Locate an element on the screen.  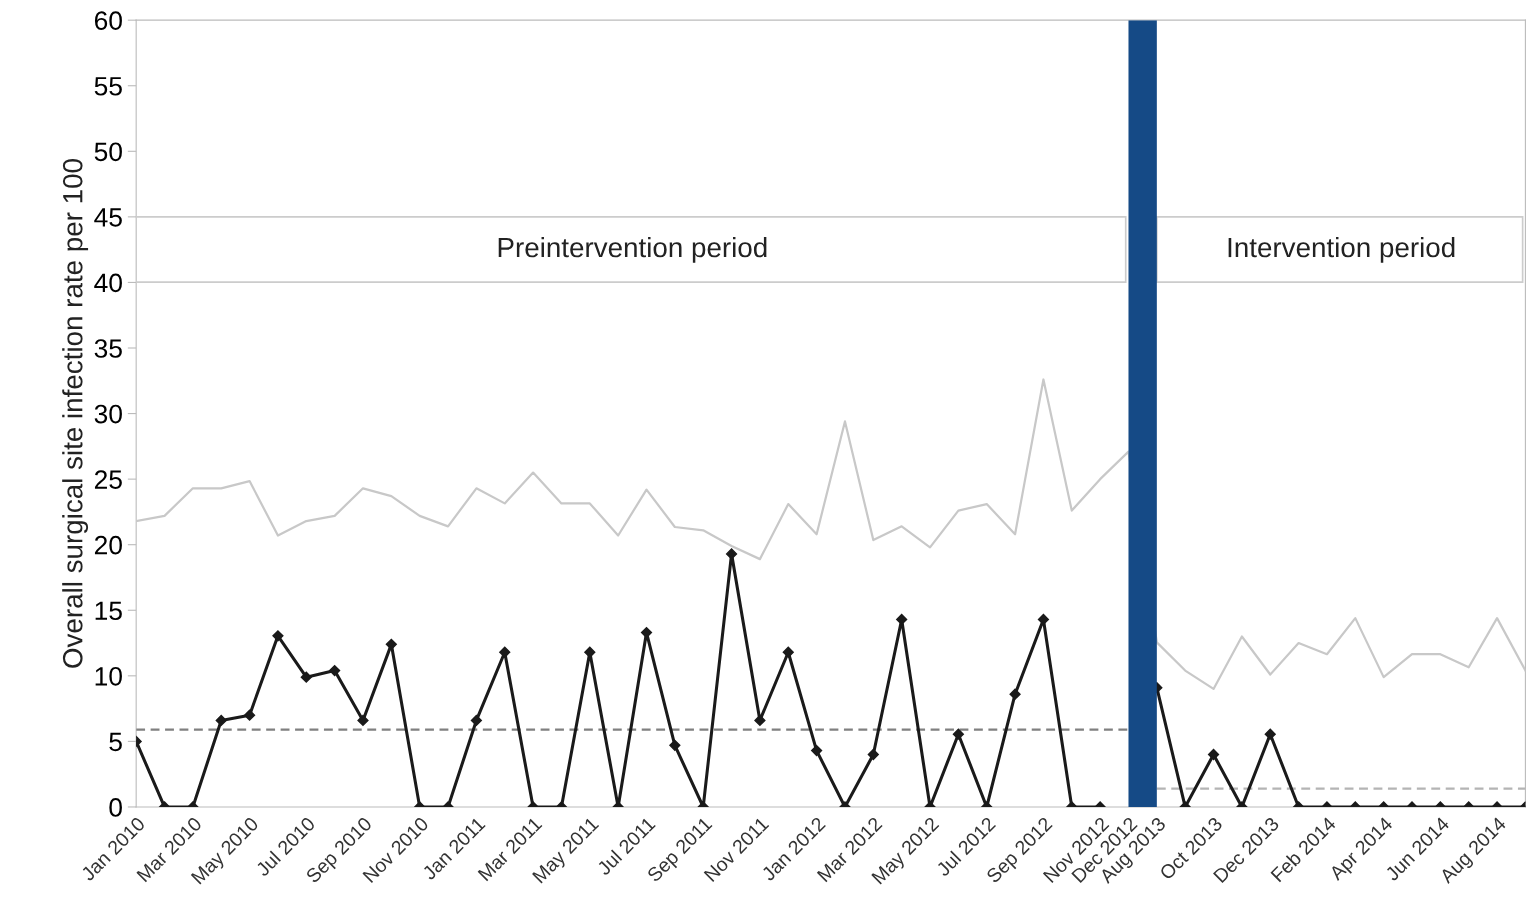
y-tick-label: 35 is located at coordinates (108, 348).